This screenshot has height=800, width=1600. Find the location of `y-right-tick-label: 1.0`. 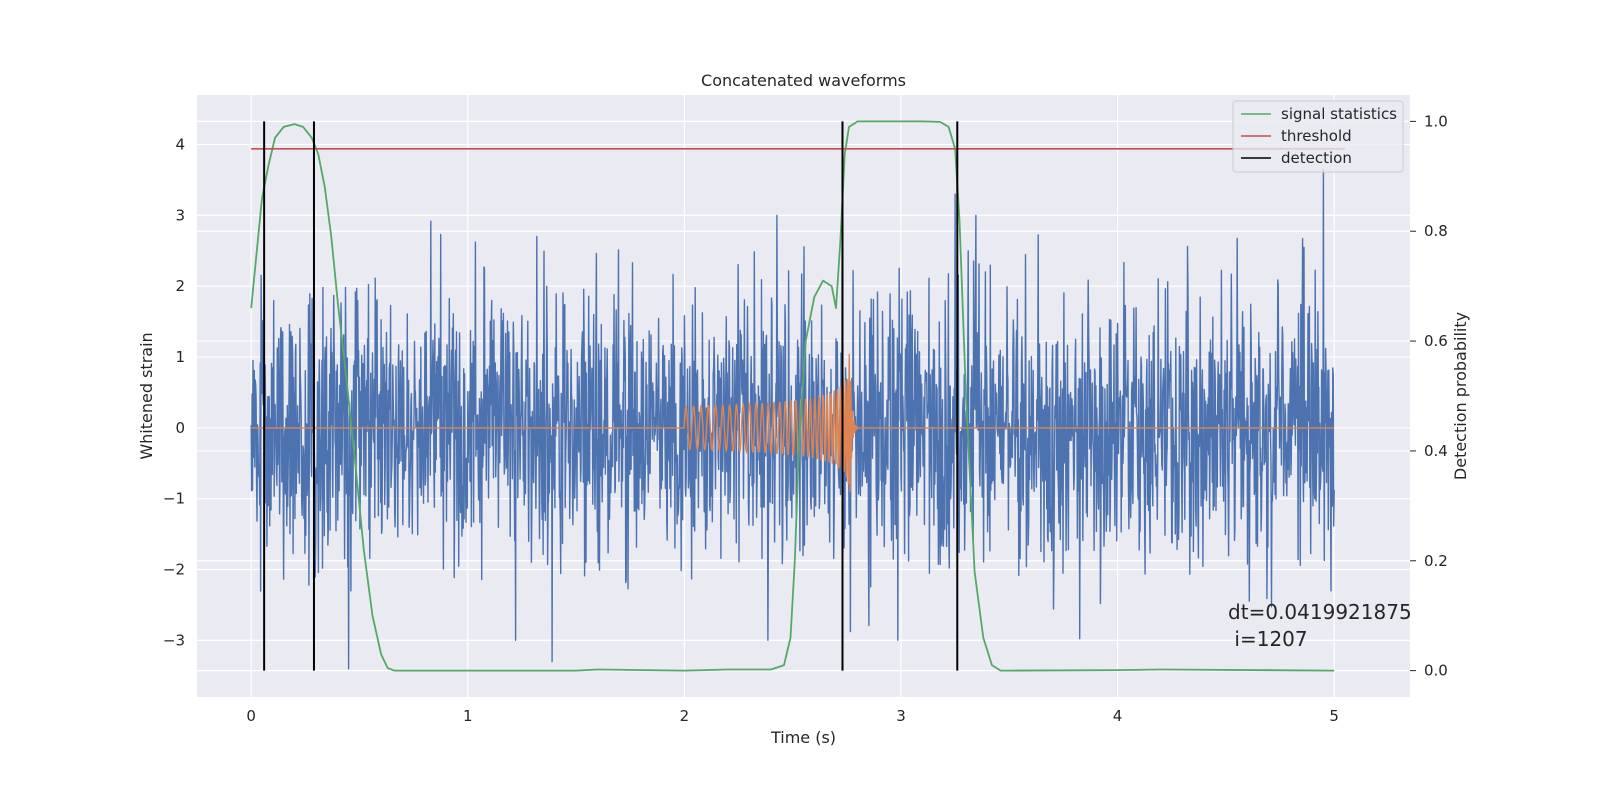

y-right-tick-label: 1.0 is located at coordinates (1436, 121).